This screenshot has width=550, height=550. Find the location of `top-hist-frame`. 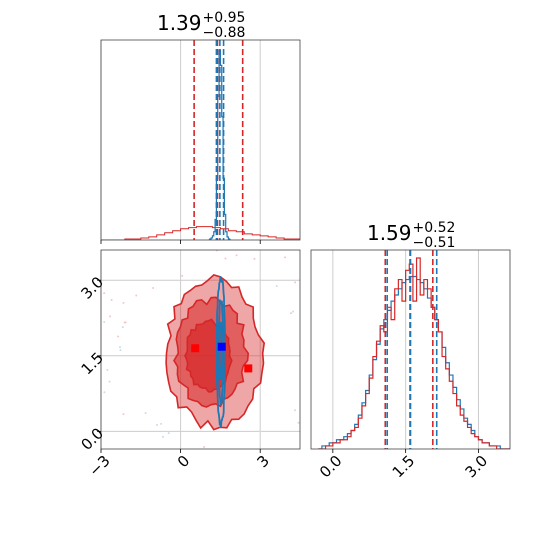

top-hist-frame is located at coordinates (200, 140).